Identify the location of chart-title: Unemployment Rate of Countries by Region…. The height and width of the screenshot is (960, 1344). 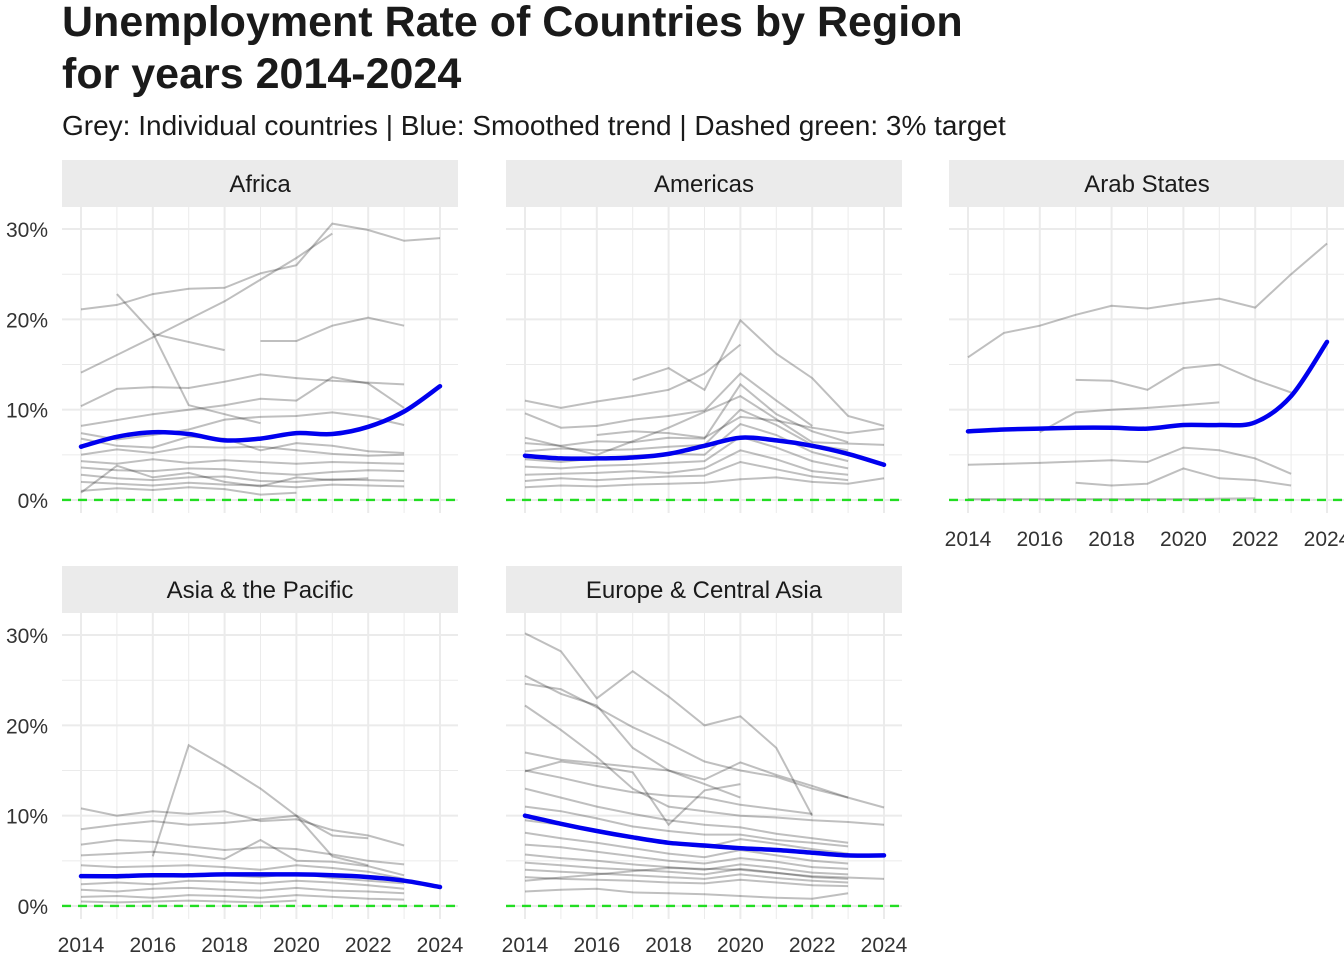
(512, 50).